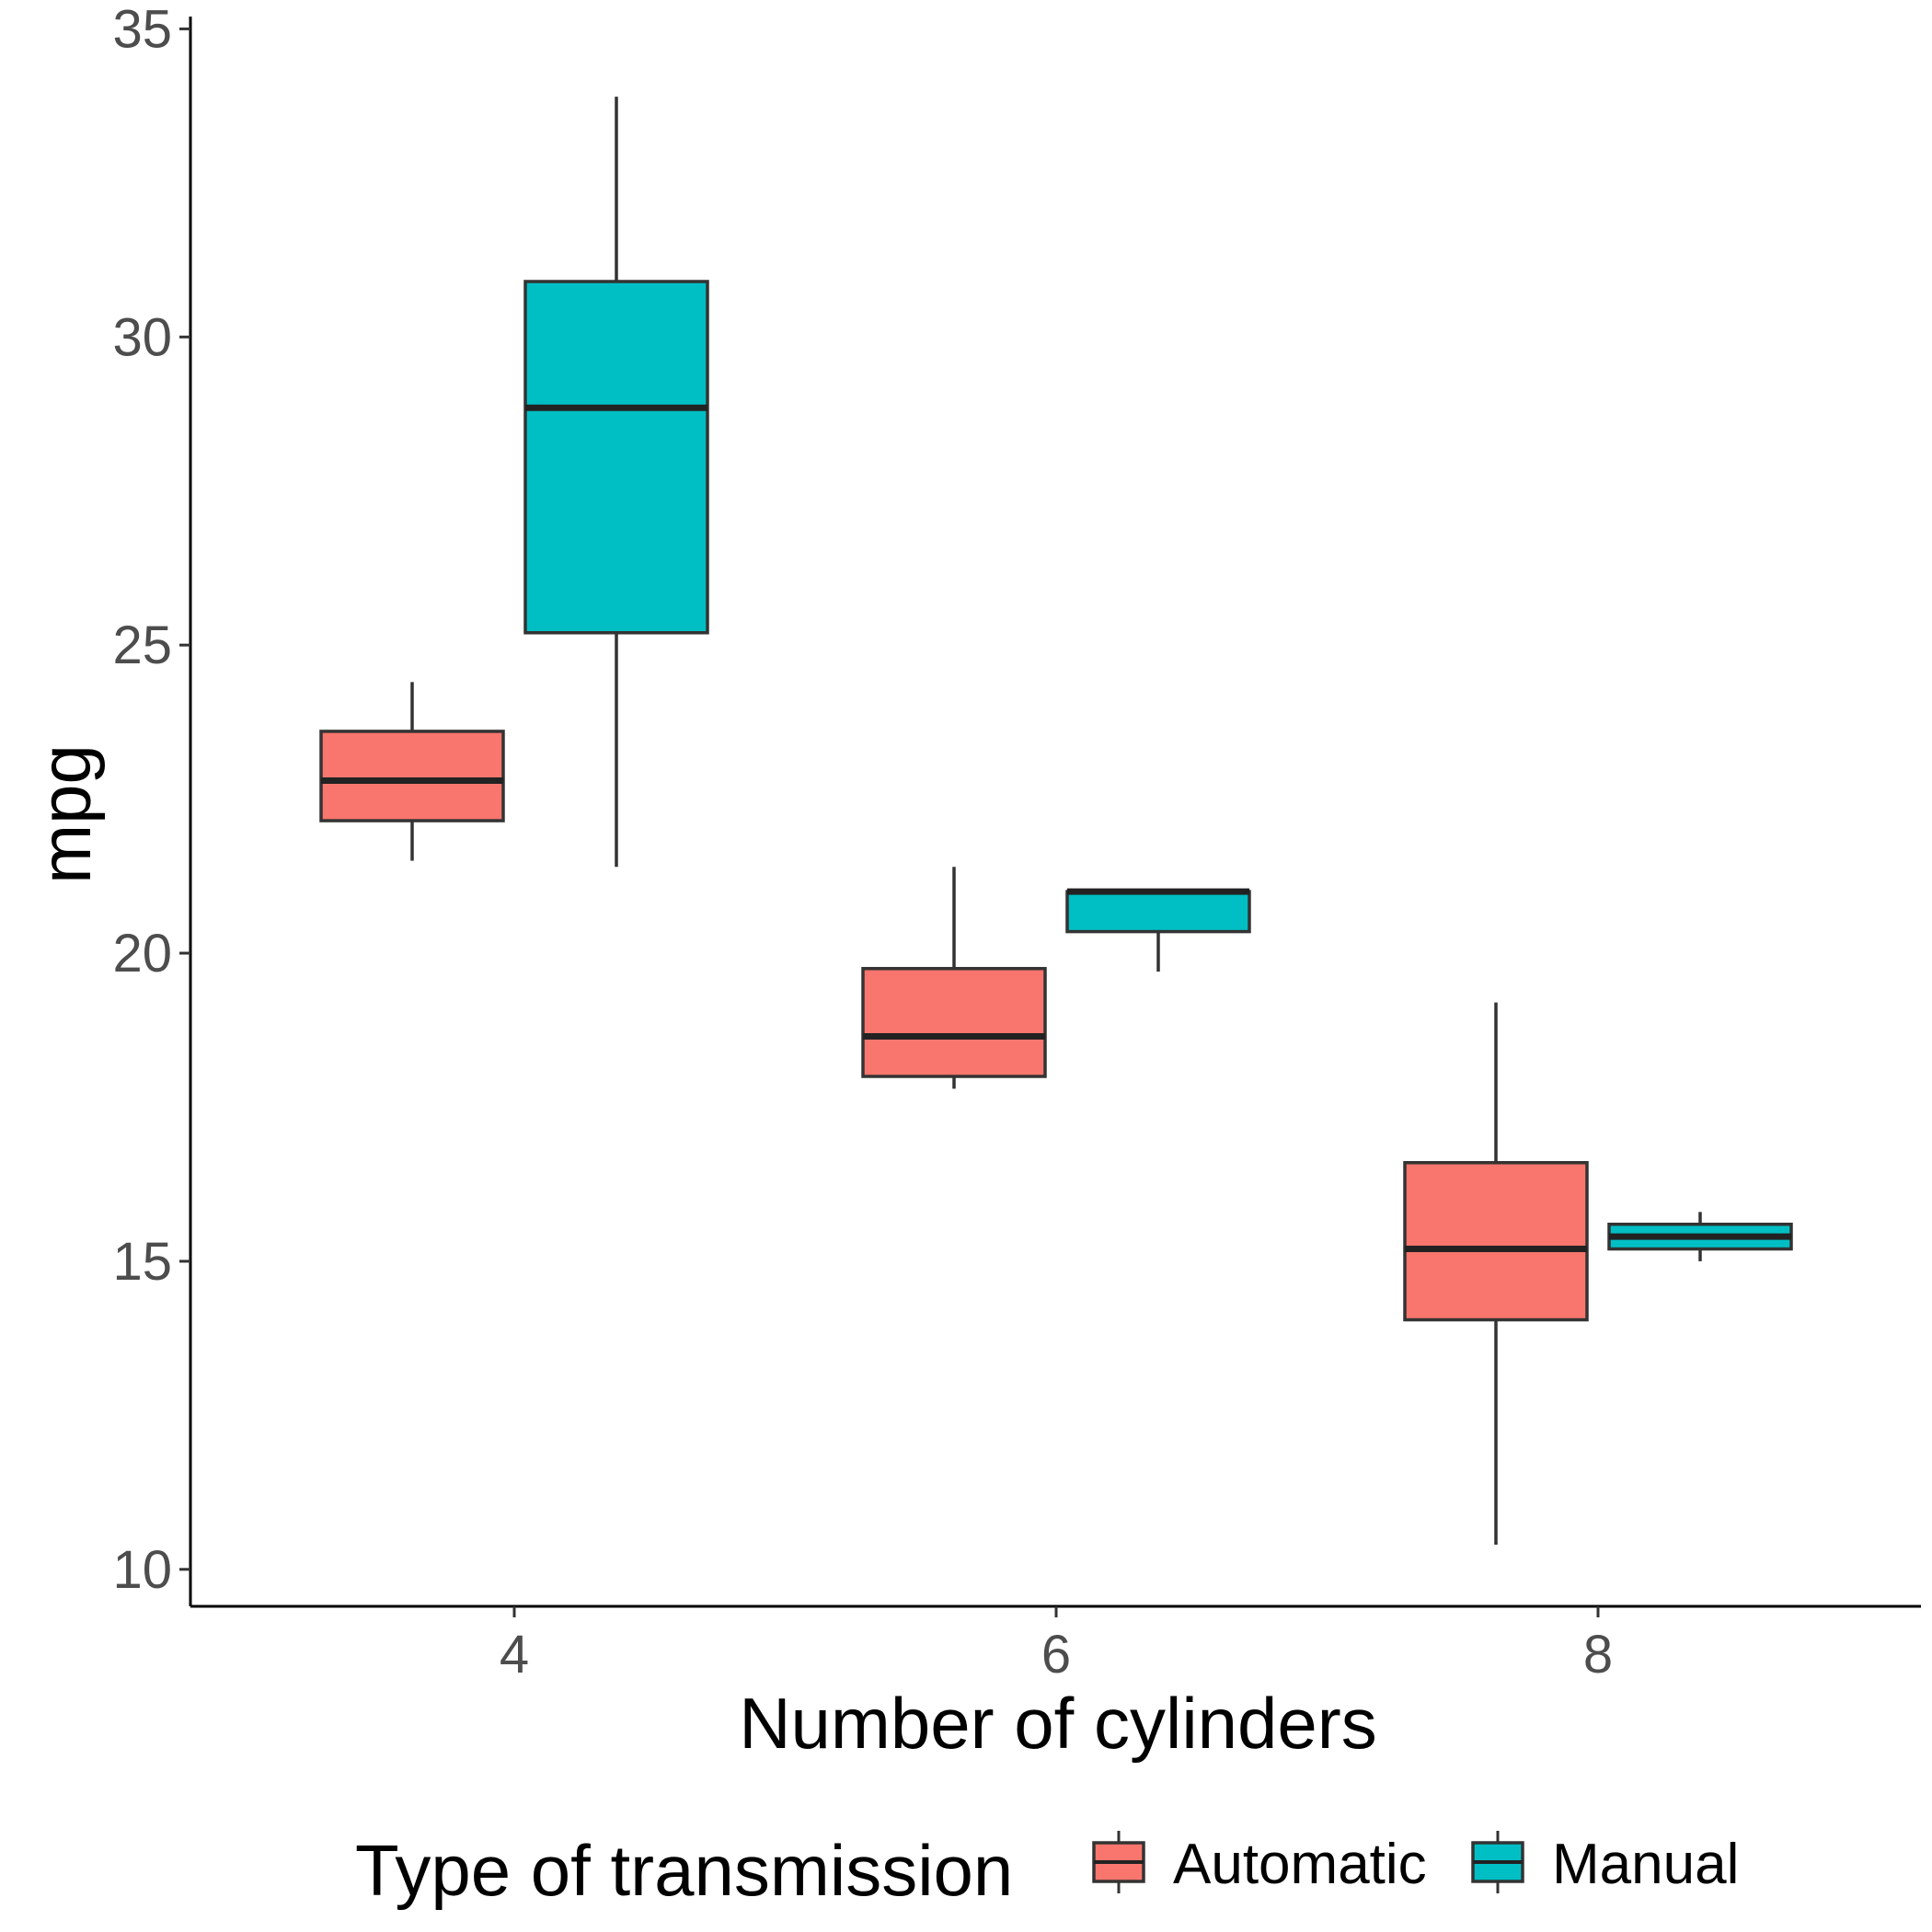 This screenshot has height=1932, width=1932. I want to click on y-tick-label: 10, so click(142, 1570).